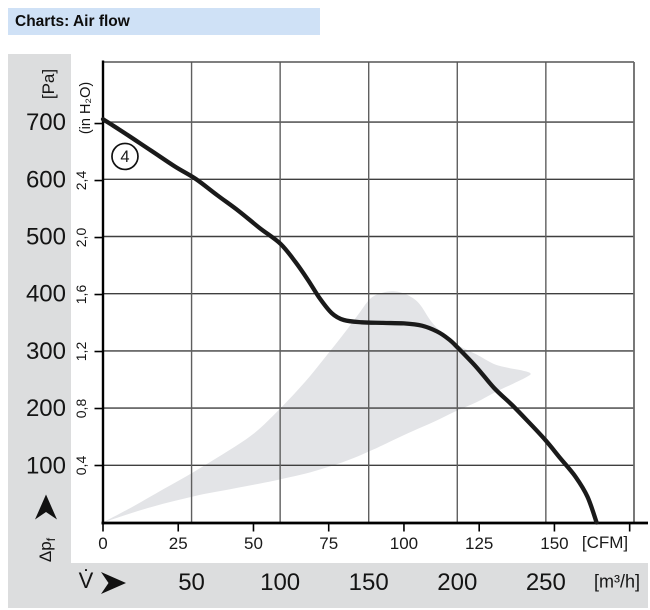  I want to click on m3h-tick-label: 50, so click(191, 582).